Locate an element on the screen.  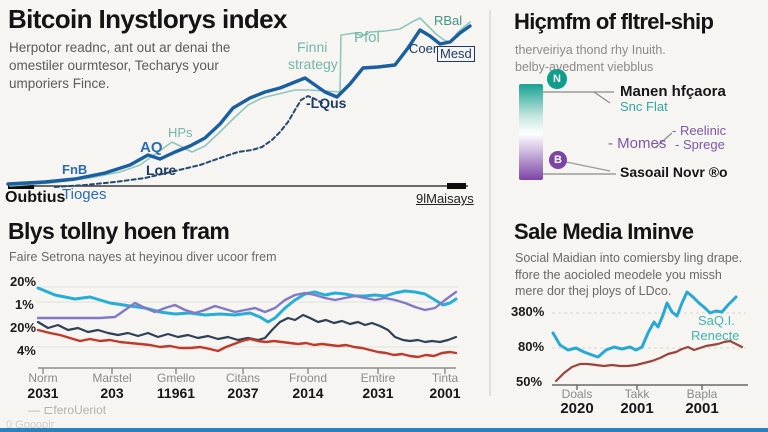
legend-top-badge: N is located at coordinates (557, 79).